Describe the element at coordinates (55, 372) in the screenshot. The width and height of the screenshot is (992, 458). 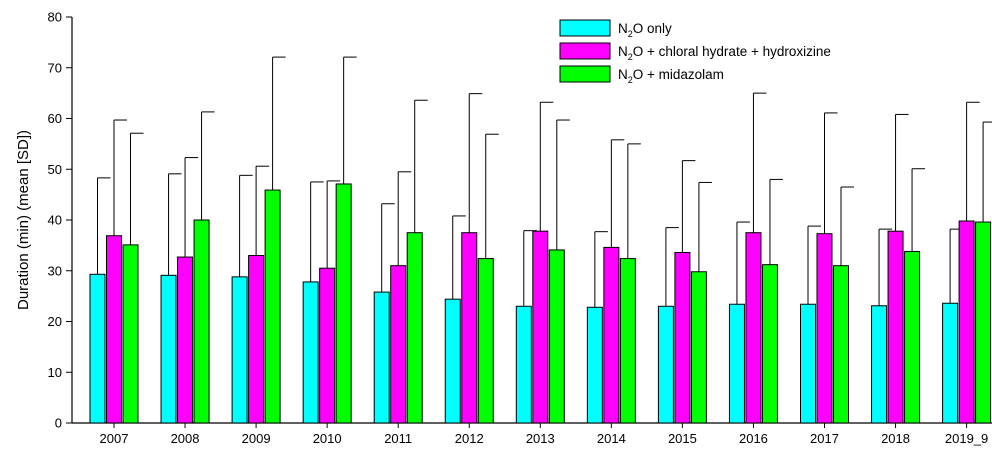
I see `y-tick-label: 10` at that location.